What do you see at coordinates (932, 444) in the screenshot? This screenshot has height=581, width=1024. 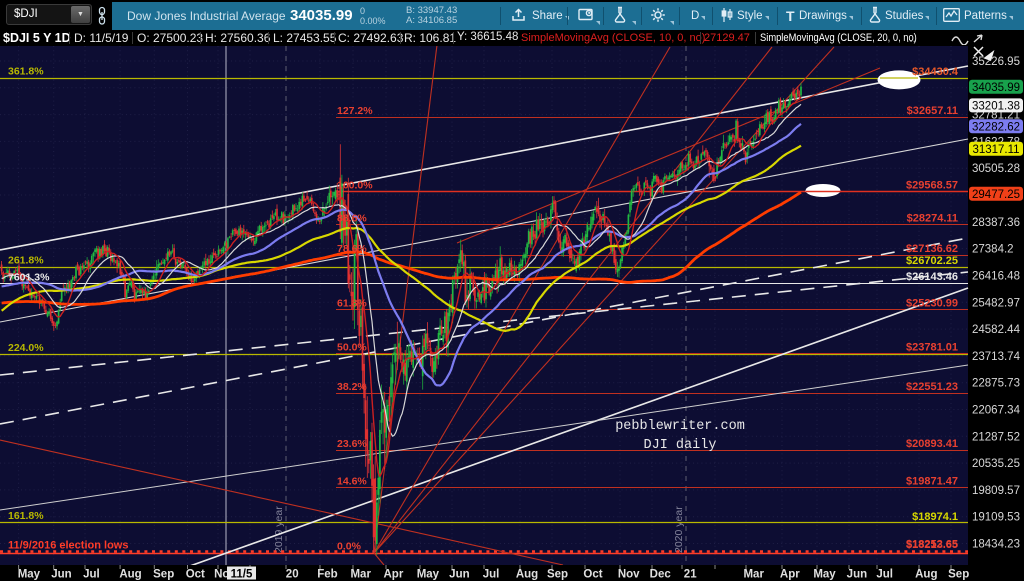 I see `svg-text: $20893.41` at bounding box center [932, 444].